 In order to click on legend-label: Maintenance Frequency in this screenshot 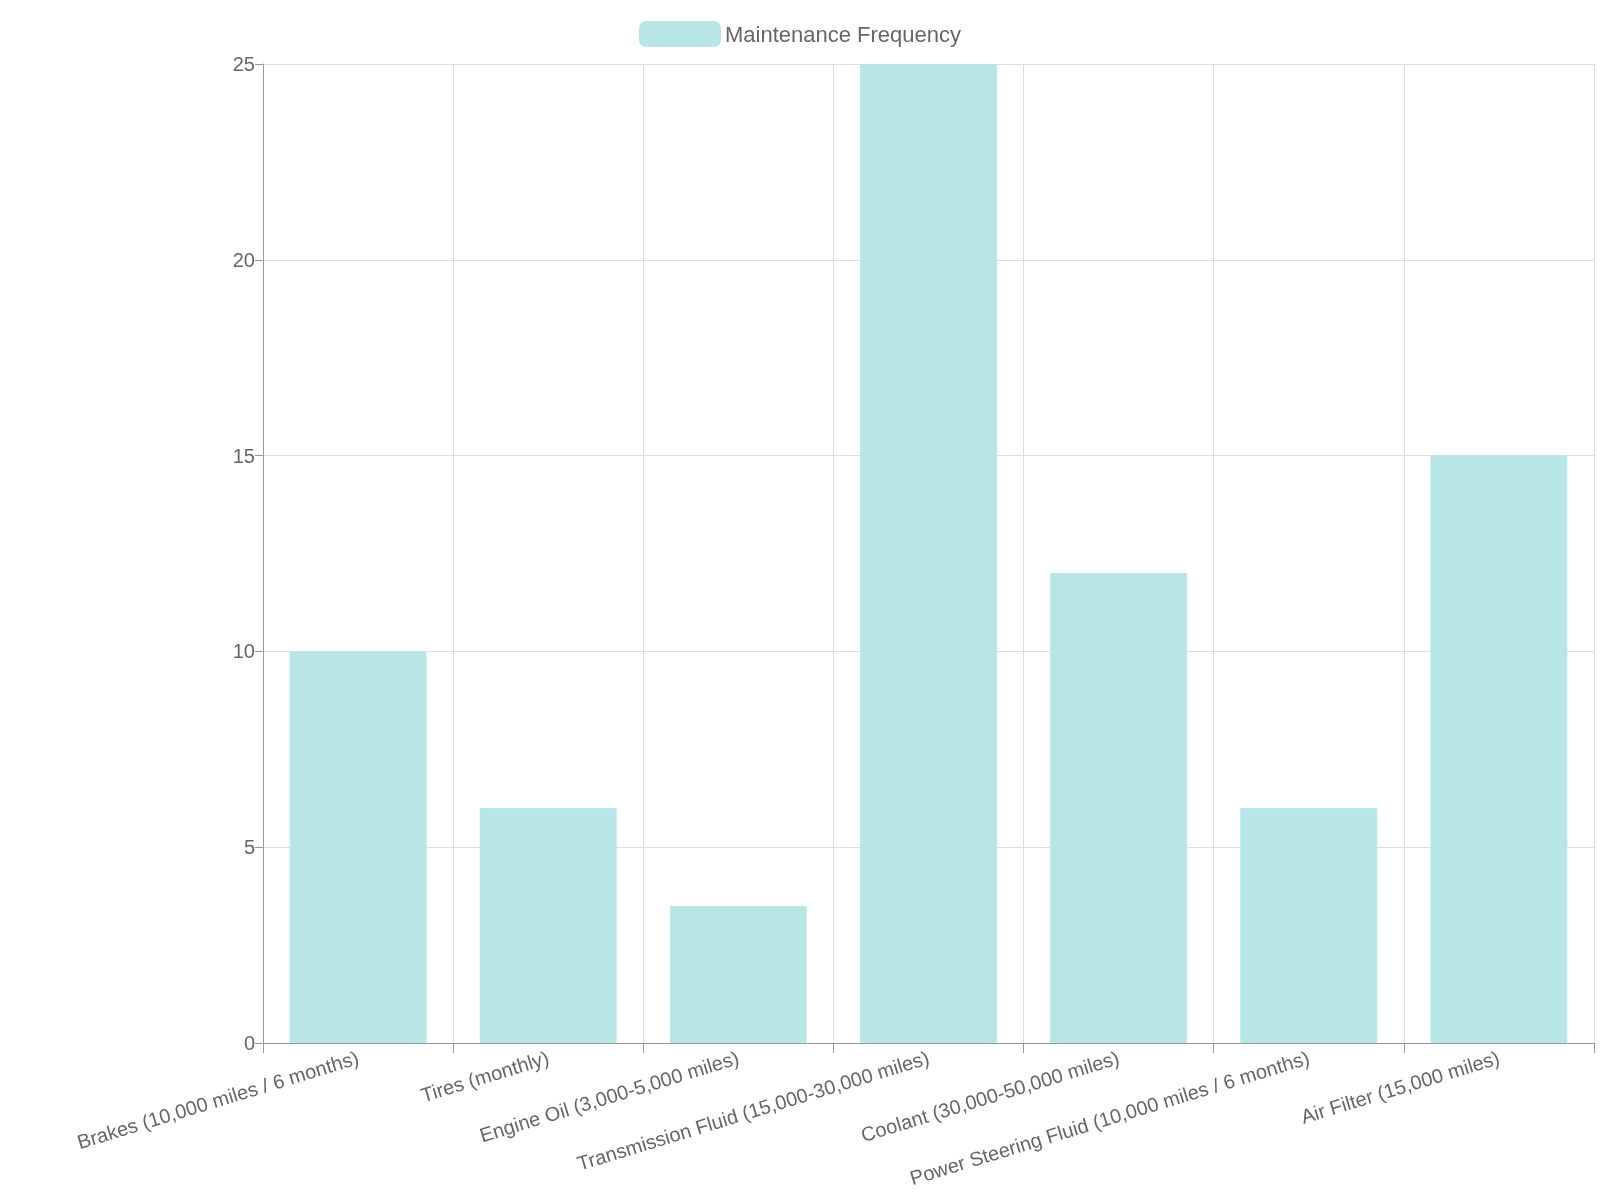, I will do `click(843, 34)`.